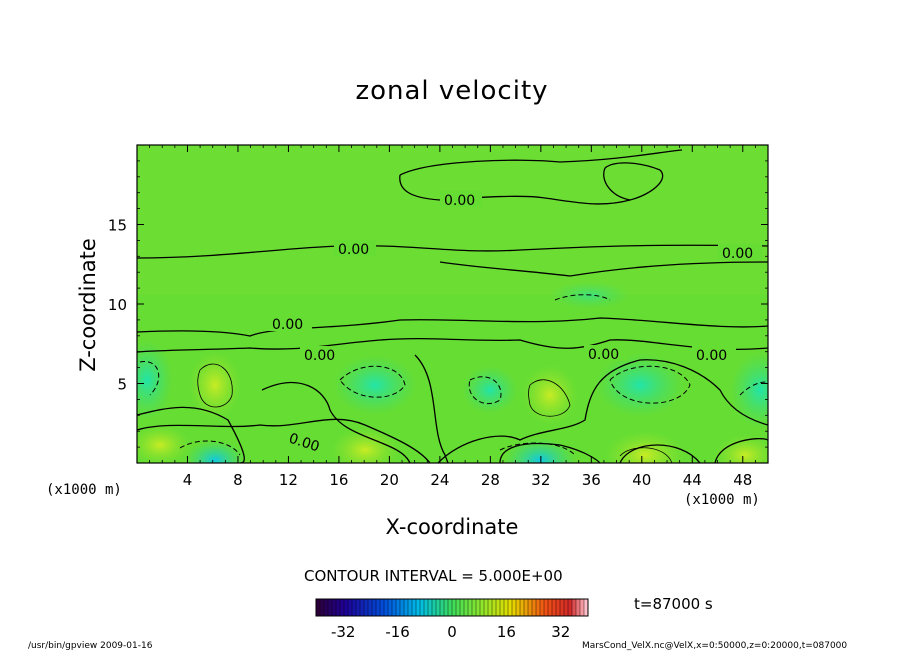 The height and width of the screenshot is (654, 904). What do you see at coordinates (90, 646) in the screenshot?
I see `footer-left: /usr/bin/gpview 2009-01-16` at bounding box center [90, 646].